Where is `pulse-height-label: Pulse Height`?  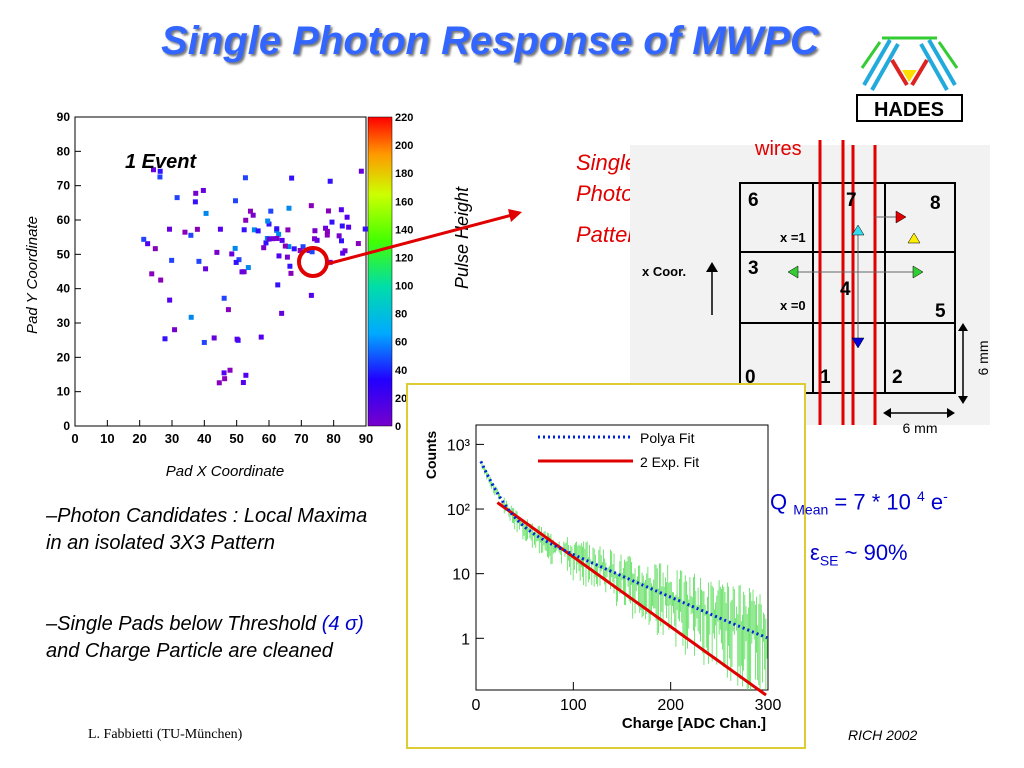 pulse-height-label: Pulse Height is located at coordinates (463, 238).